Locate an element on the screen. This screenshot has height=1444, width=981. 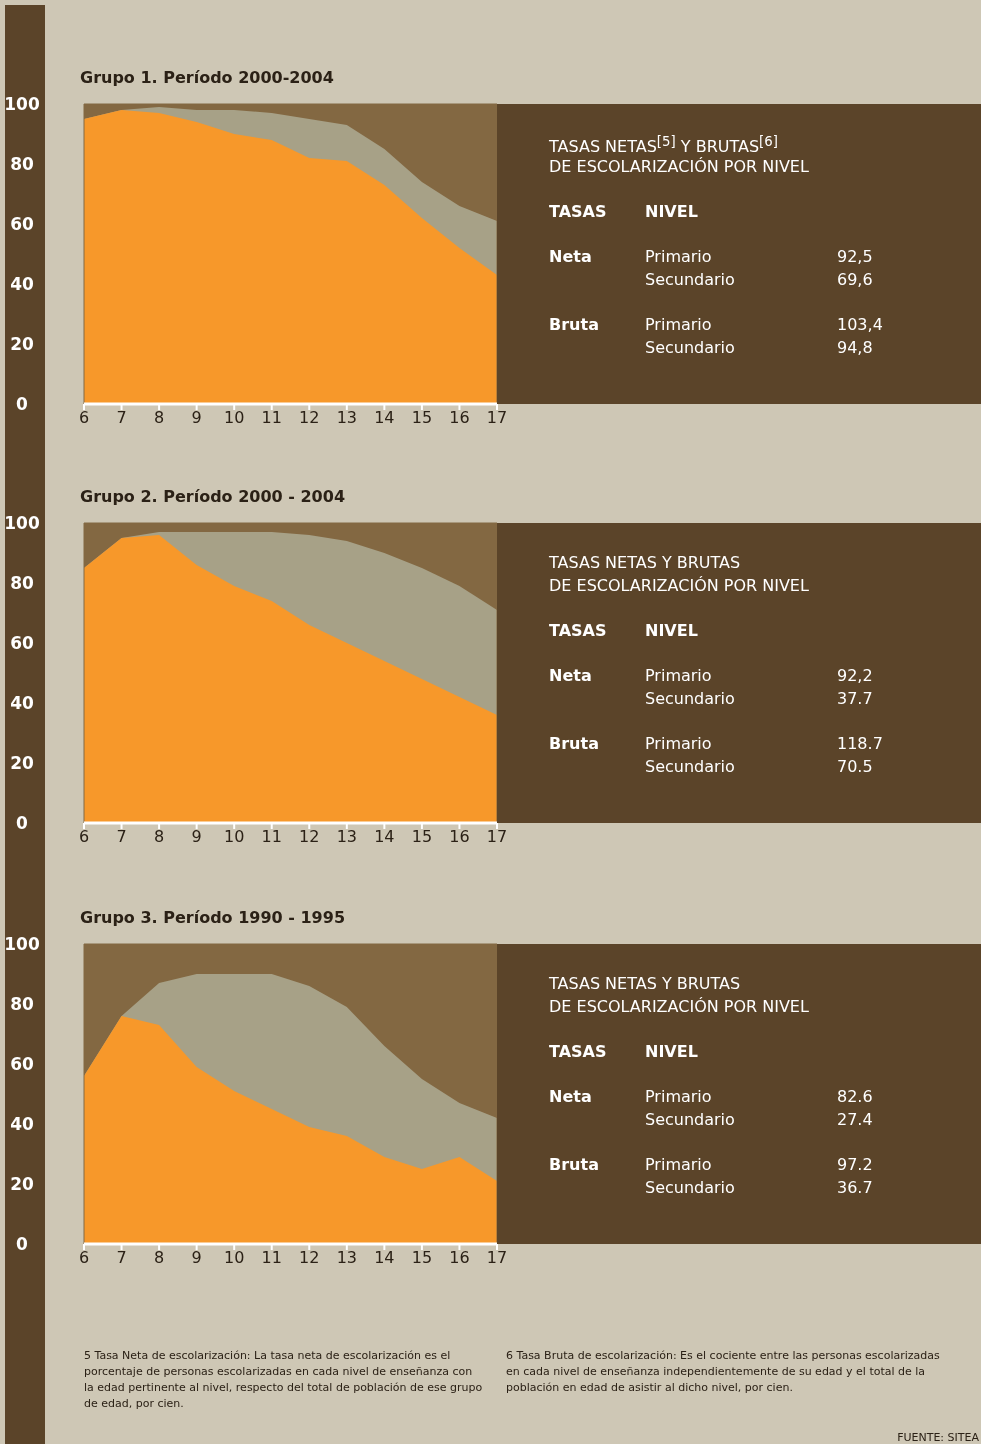
text: 92,2 is located at coordinates (855, 675).